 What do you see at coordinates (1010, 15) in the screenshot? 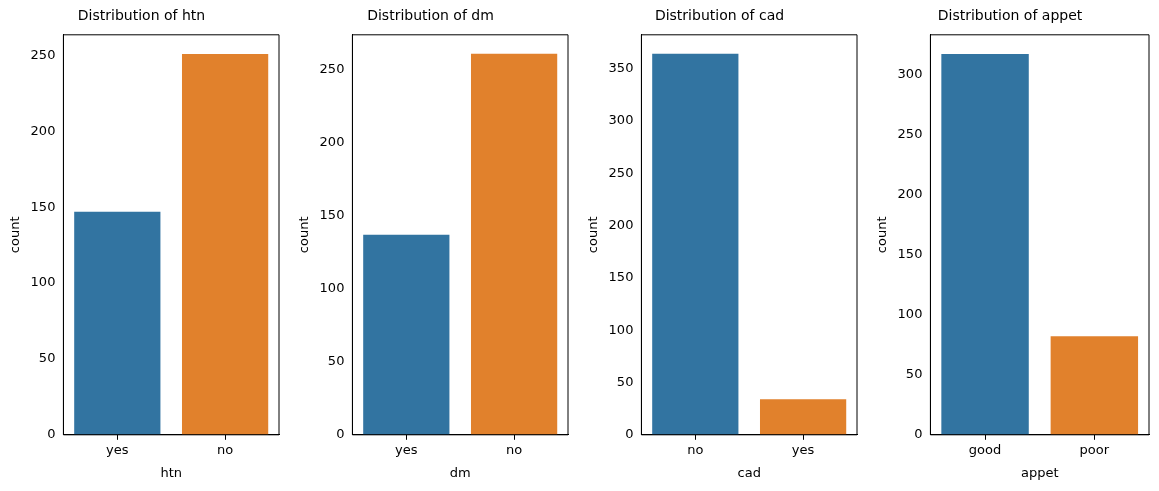
I see `chart-title: Distribution of appet` at bounding box center [1010, 15].